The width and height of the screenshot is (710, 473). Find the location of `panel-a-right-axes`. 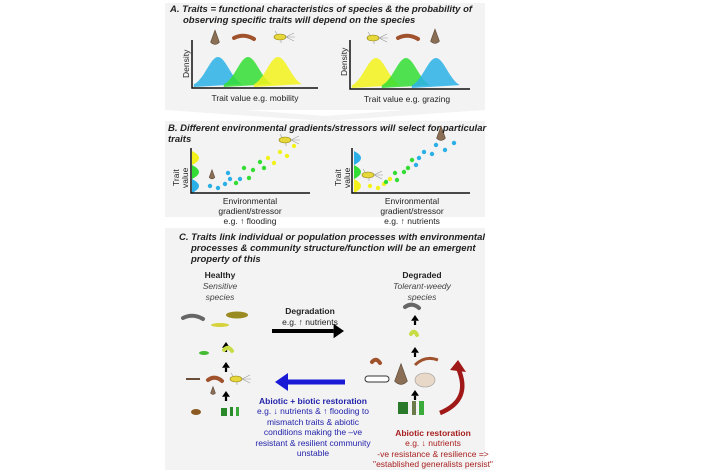

panel-a-right-axes is located at coordinates (409, 65).